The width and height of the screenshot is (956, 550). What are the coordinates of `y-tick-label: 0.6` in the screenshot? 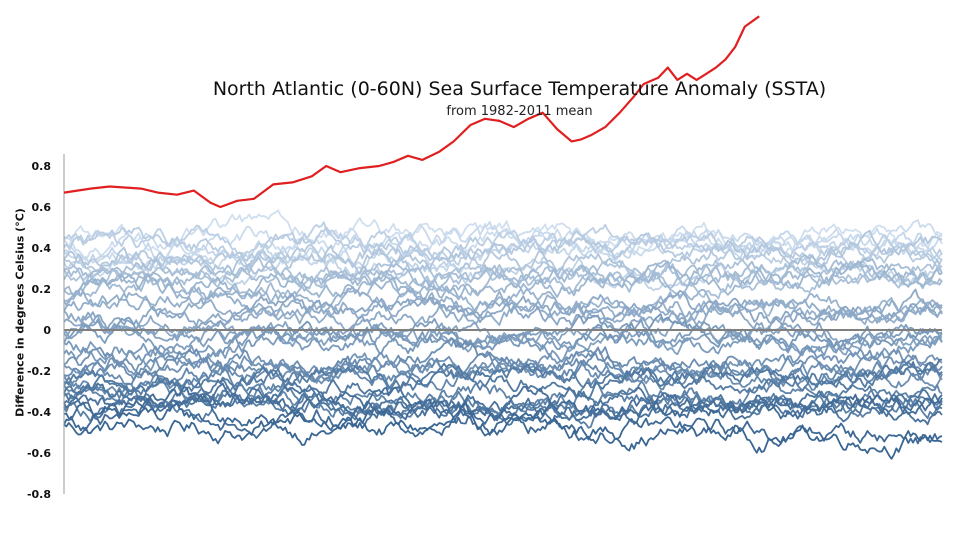 It's located at (42, 207).